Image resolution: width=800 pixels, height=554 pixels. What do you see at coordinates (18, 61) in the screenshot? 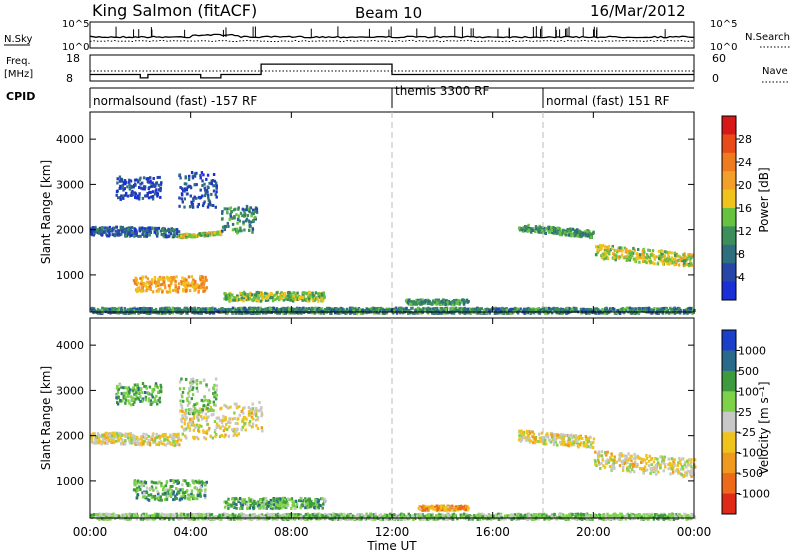
I see `freq-label: Freq.` at bounding box center [18, 61].